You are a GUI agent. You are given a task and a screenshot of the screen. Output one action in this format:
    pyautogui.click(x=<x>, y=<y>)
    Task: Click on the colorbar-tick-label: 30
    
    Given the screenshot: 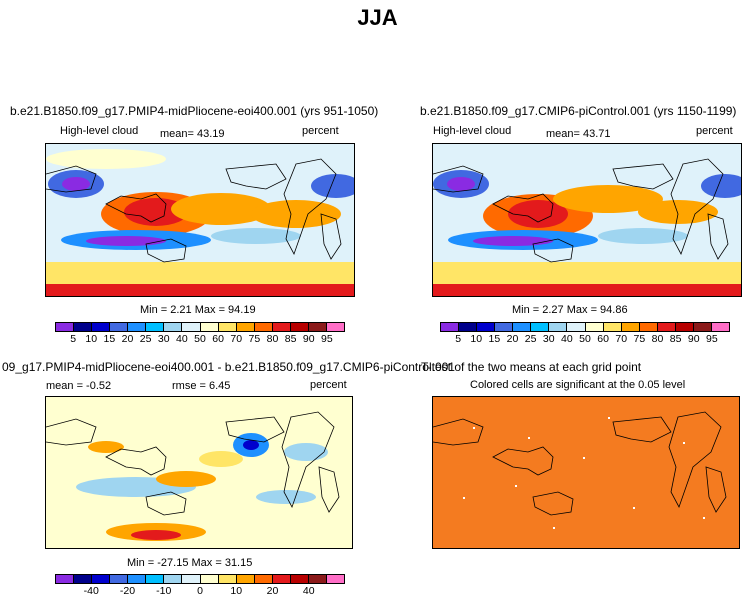 What is the action you would take?
    pyautogui.click(x=163, y=339)
    